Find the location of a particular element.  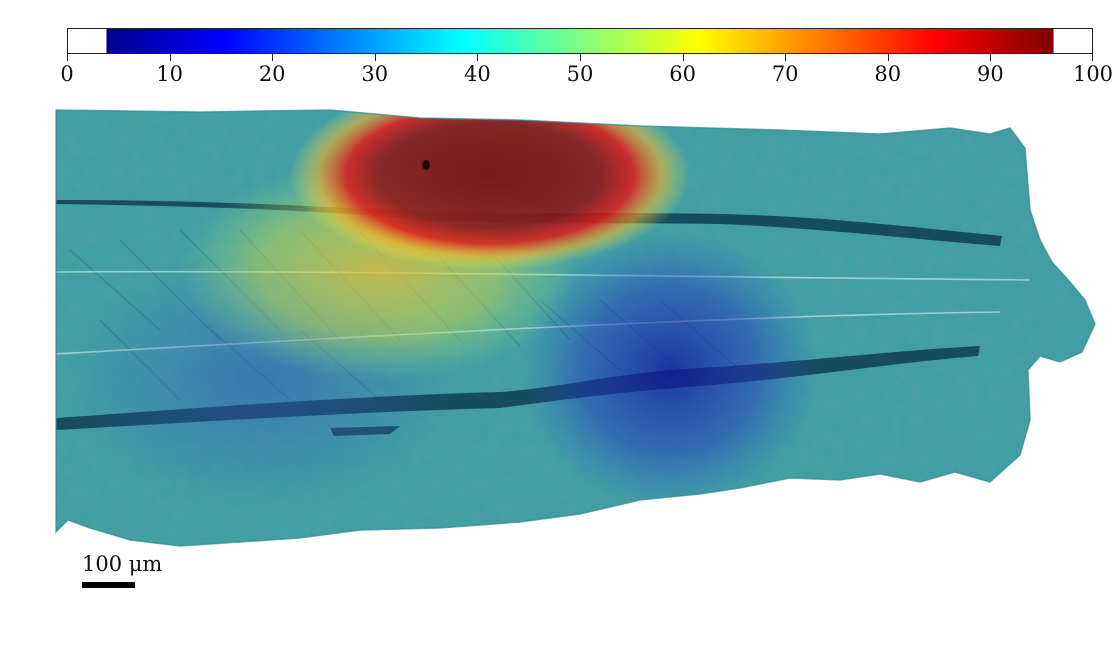

colorbar-tick-label: 10 is located at coordinates (169, 74).